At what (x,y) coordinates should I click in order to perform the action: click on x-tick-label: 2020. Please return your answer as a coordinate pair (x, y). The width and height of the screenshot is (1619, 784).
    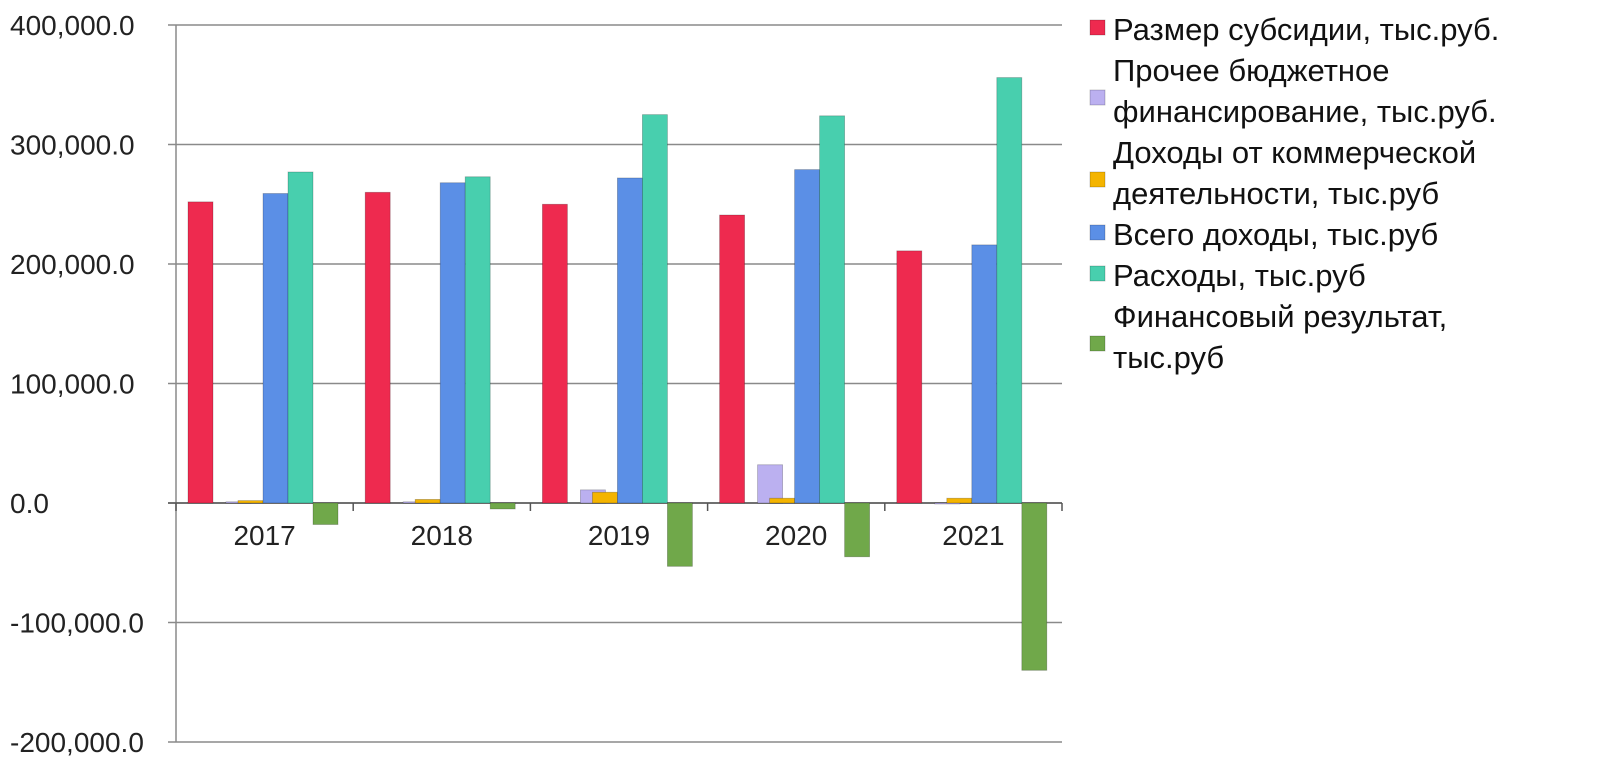
    Looking at the image, I should click on (796, 535).